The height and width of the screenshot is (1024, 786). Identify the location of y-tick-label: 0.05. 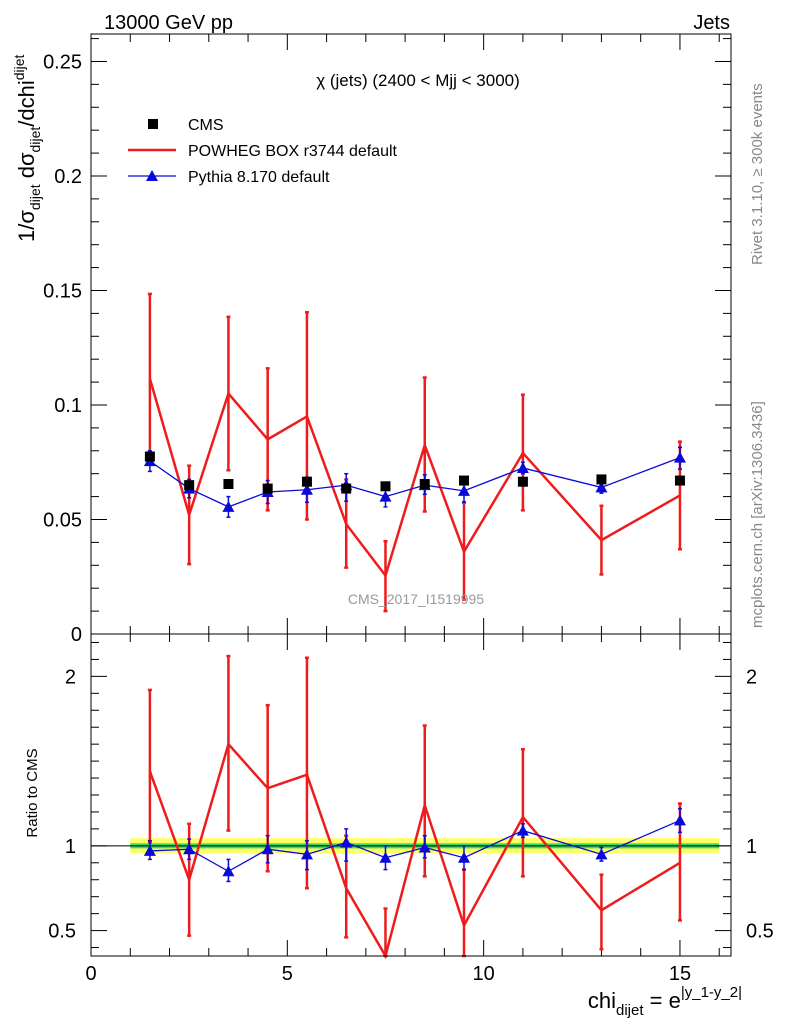
(62, 520).